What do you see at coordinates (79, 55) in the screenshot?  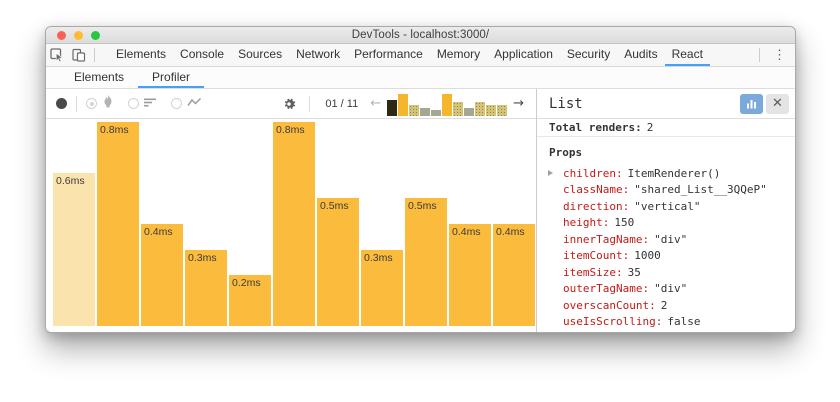 I see `device-toolbar-icon` at bounding box center [79, 55].